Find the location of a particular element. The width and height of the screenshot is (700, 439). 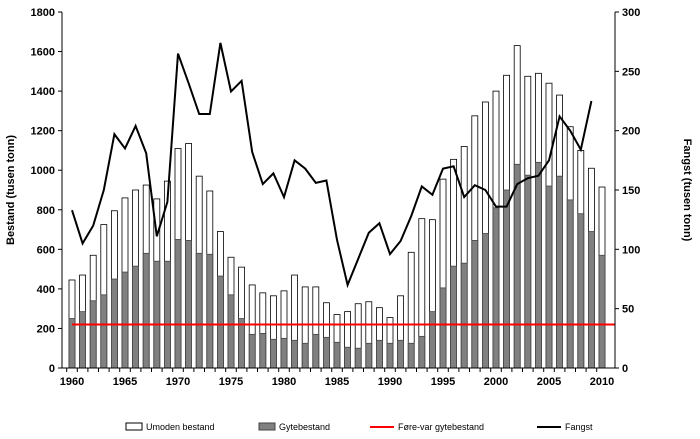

bar-gyte-2006 is located at coordinates (559, 272).